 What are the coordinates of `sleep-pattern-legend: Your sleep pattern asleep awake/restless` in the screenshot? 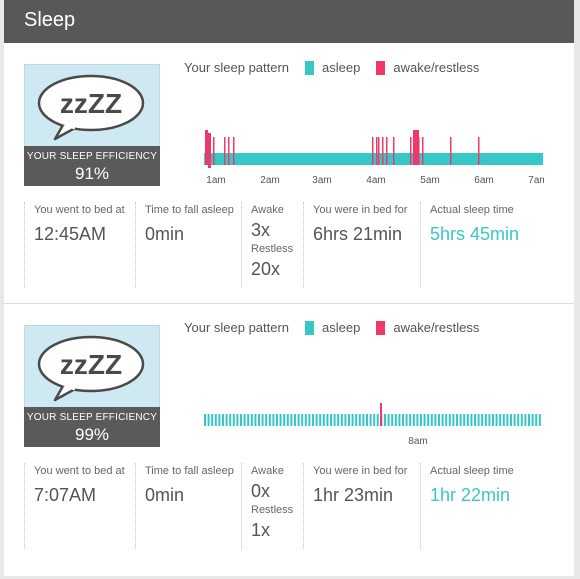 It's located at (331, 327).